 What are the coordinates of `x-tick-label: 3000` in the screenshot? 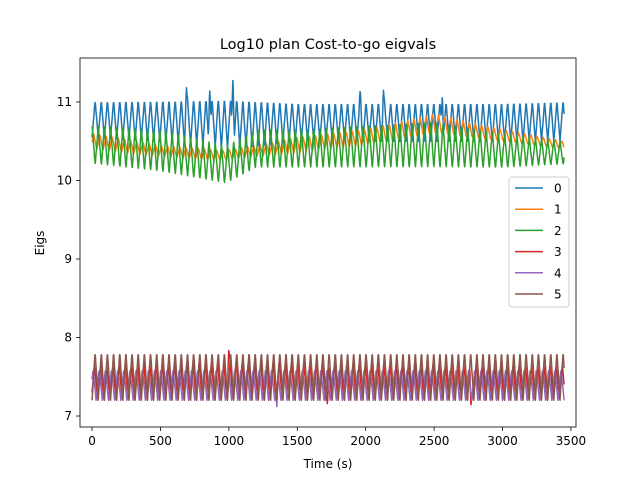 It's located at (502, 441).